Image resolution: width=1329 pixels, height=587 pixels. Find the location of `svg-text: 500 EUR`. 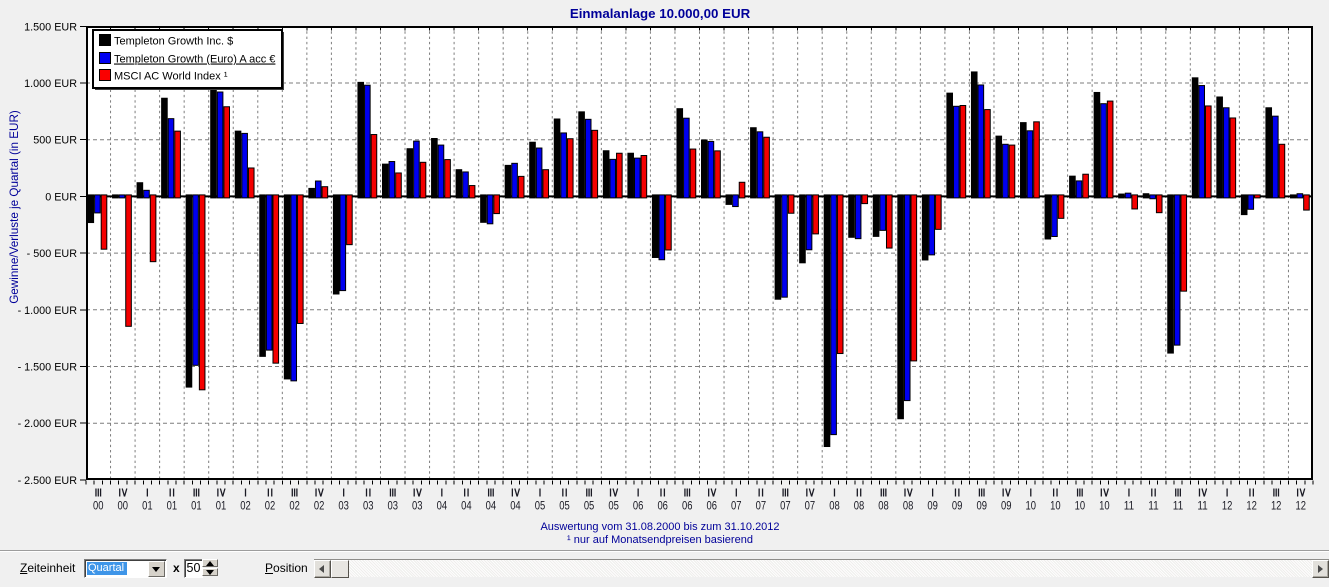

svg-text: 500 EUR is located at coordinates (55, 141).